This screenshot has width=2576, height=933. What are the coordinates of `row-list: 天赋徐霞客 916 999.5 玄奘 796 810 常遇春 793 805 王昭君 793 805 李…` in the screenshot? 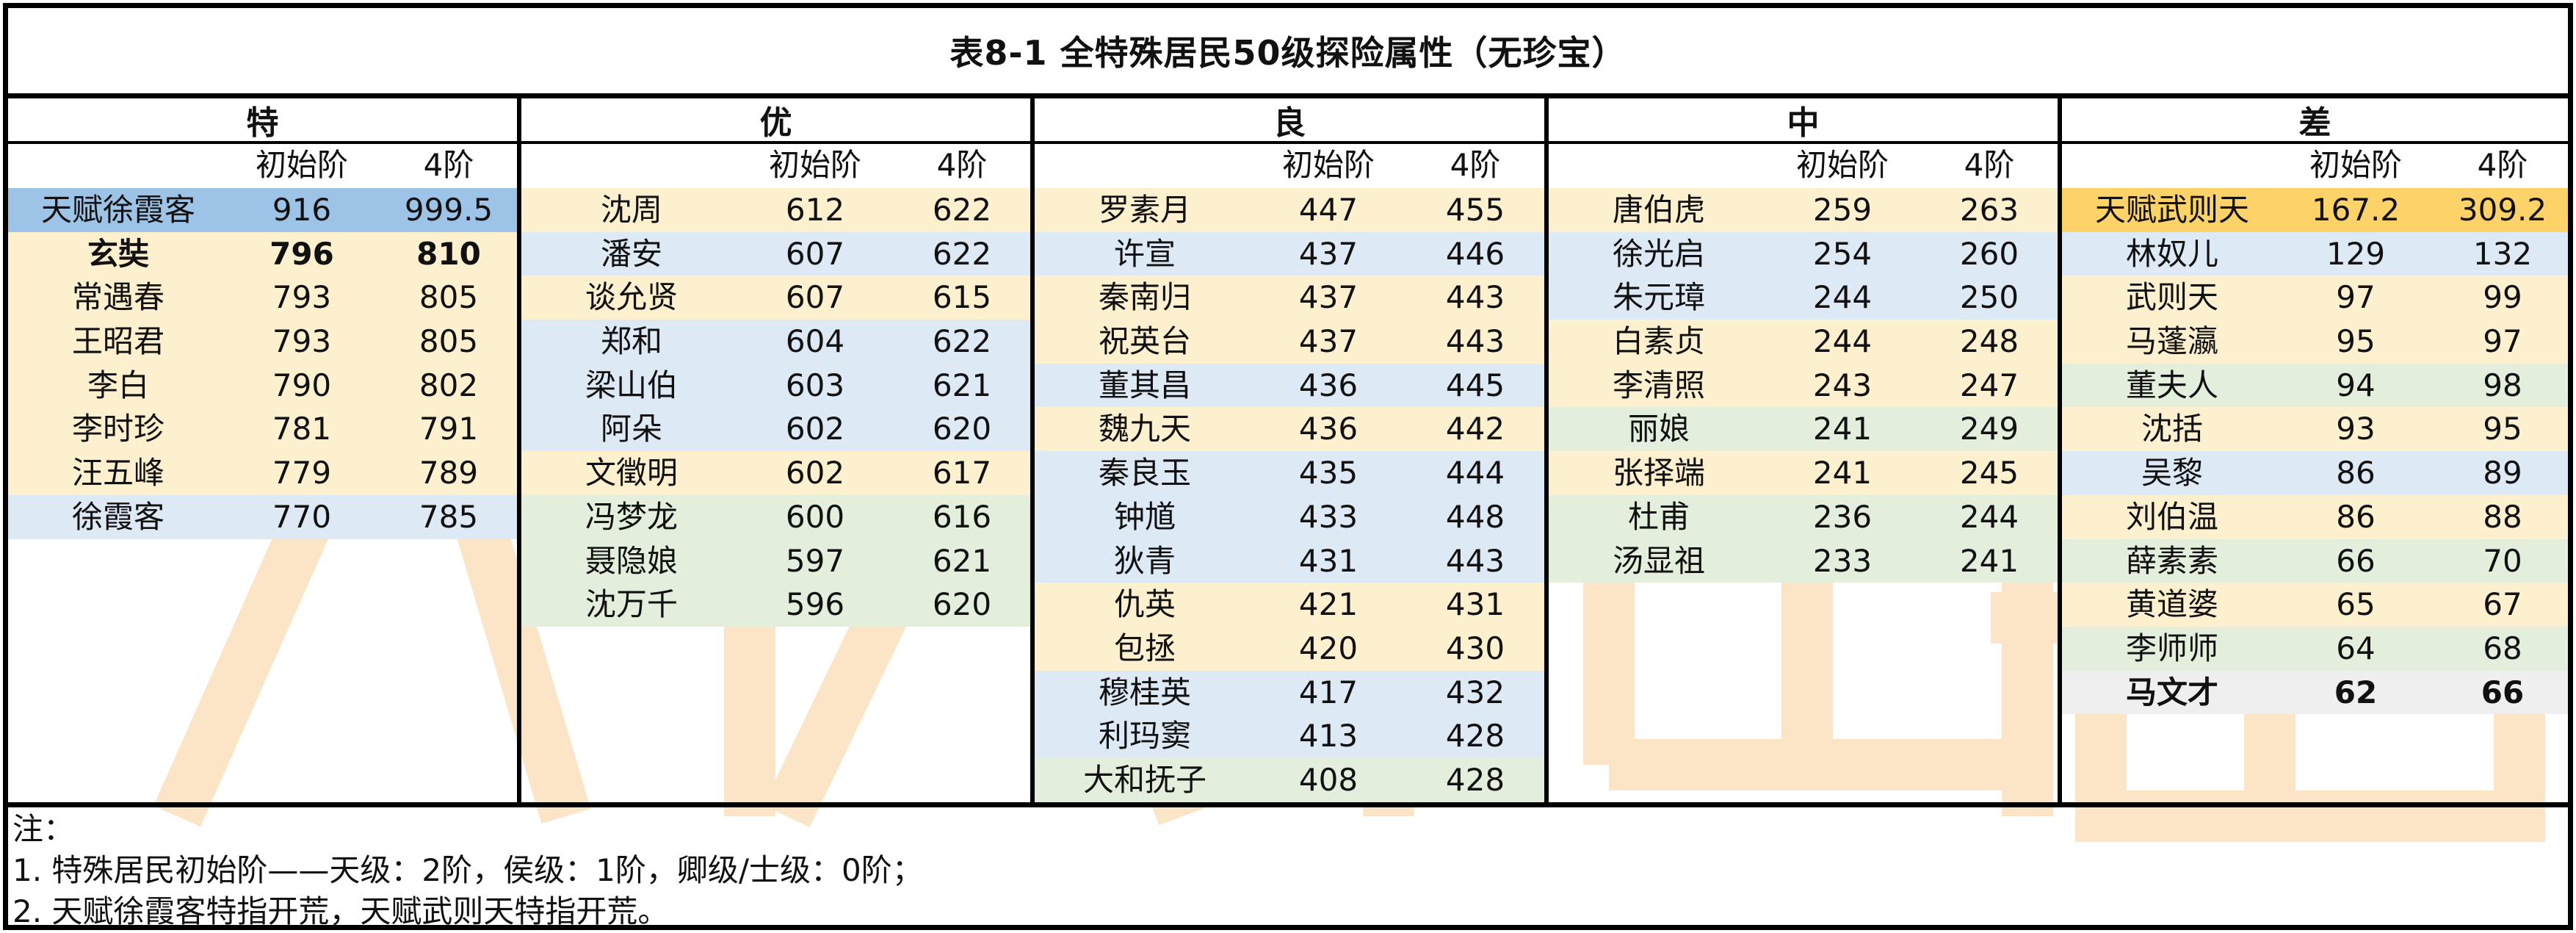 It's located at (262, 363).